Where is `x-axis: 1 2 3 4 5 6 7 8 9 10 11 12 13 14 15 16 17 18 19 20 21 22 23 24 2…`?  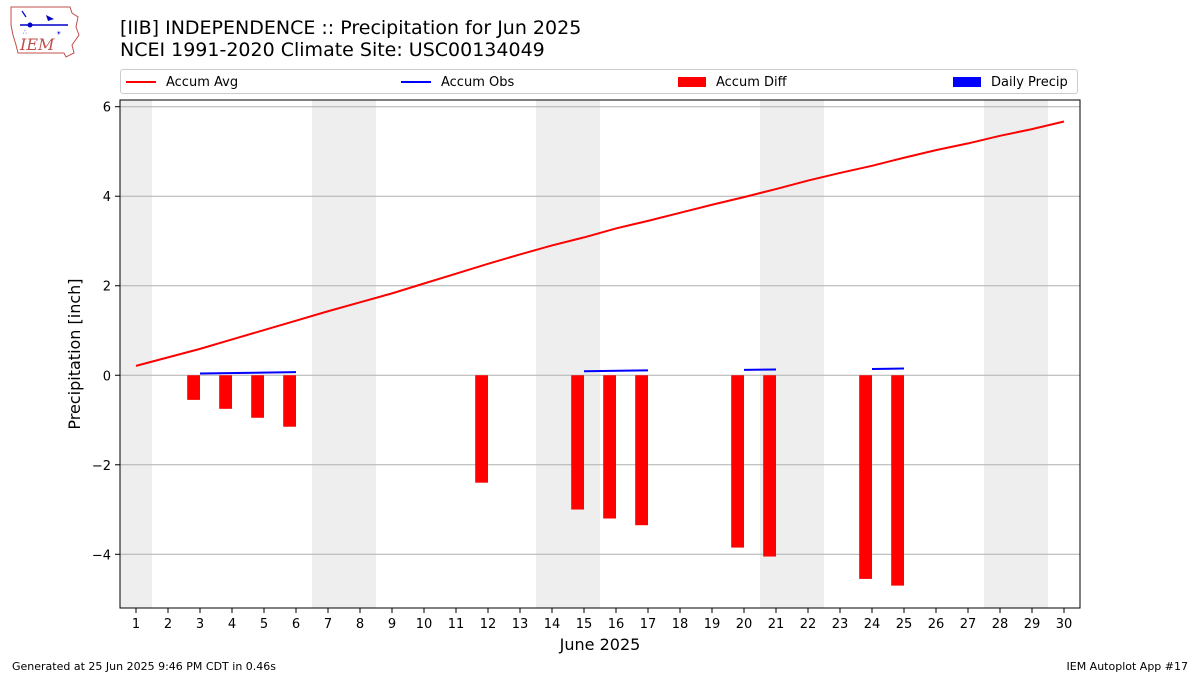 x-axis: 1 2 3 4 5 6 7 8 9 10 11 12 13 14 15 16 17 18 19 20 21 22 23 24 2… is located at coordinates (602, 620).